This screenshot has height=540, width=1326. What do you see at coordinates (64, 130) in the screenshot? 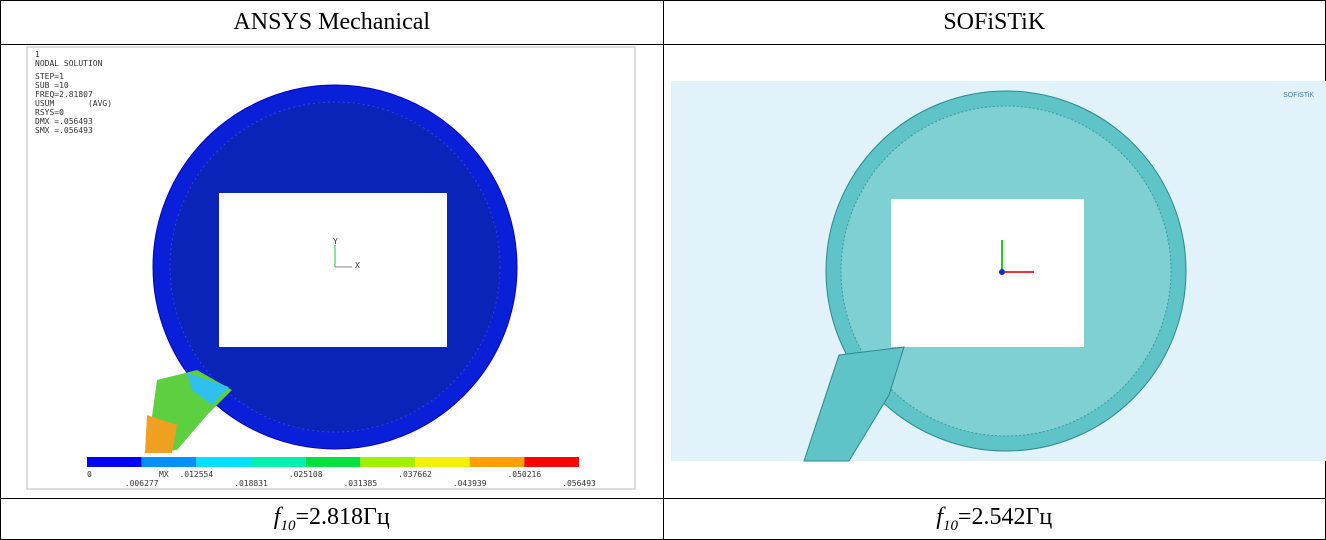
I see `info-line: SMX =.056493` at bounding box center [64, 130].